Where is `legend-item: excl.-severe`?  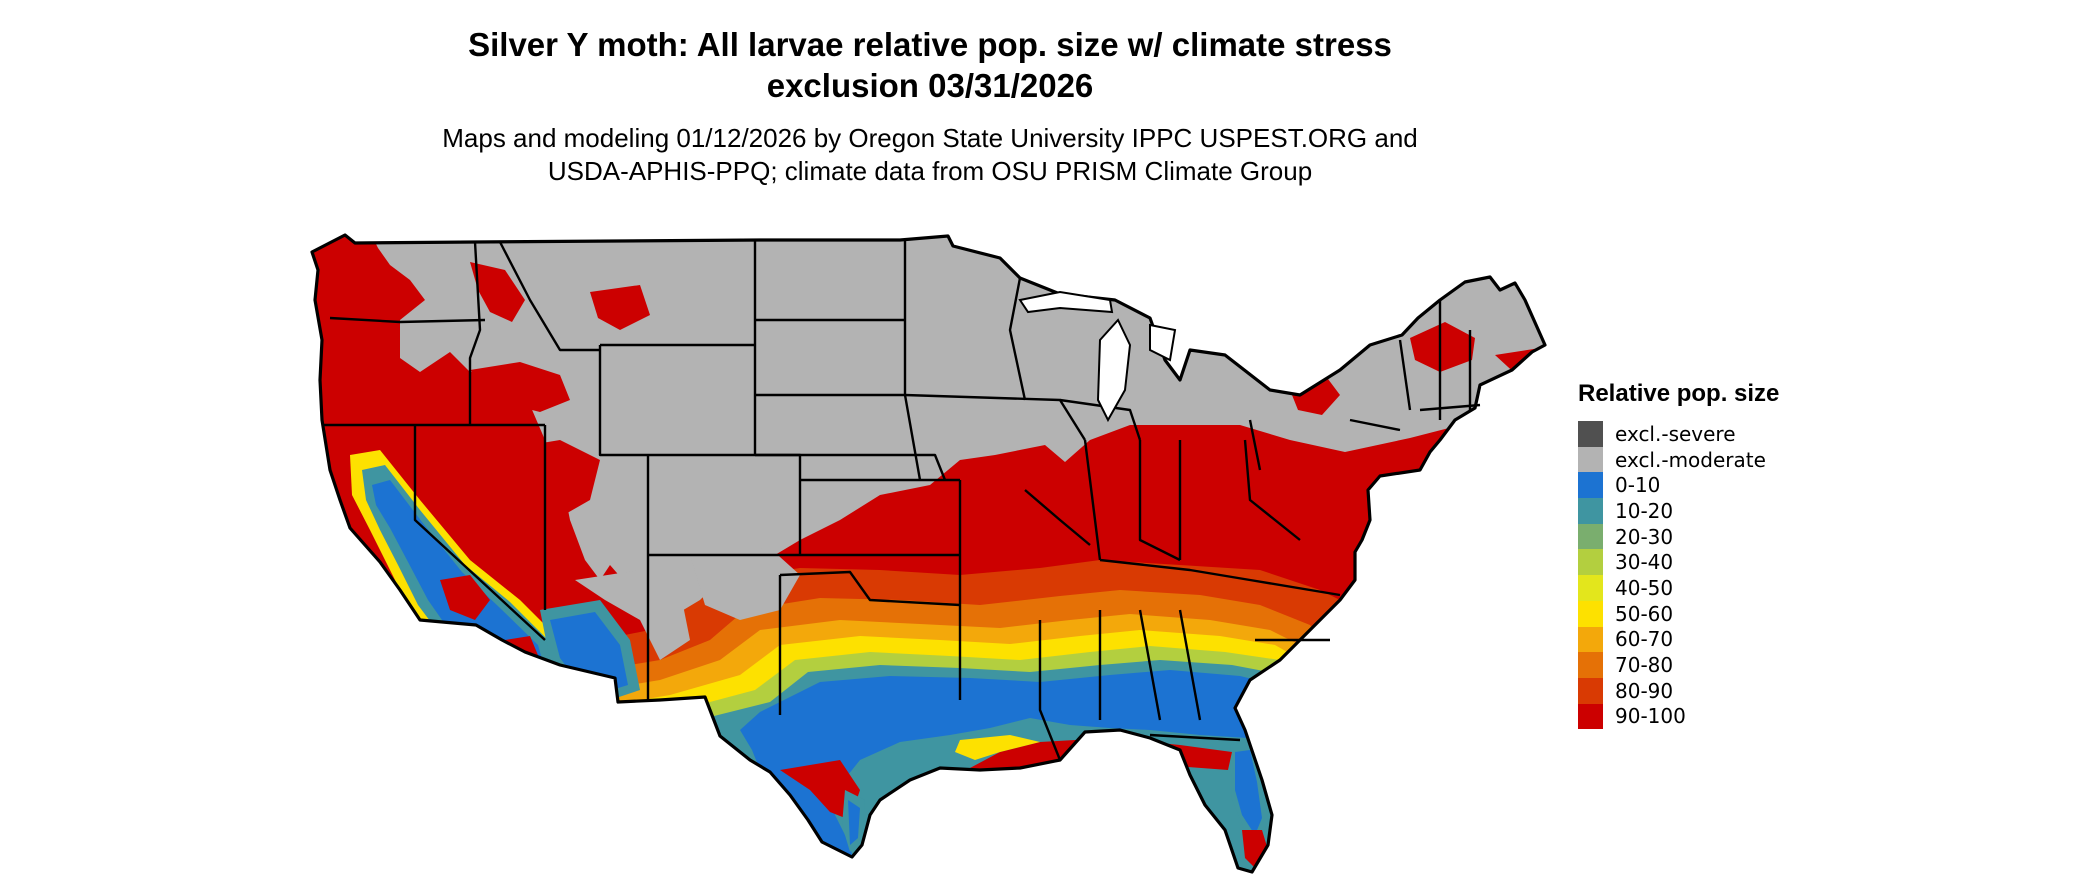
legend-item: excl.-severe is located at coordinates (1678, 434).